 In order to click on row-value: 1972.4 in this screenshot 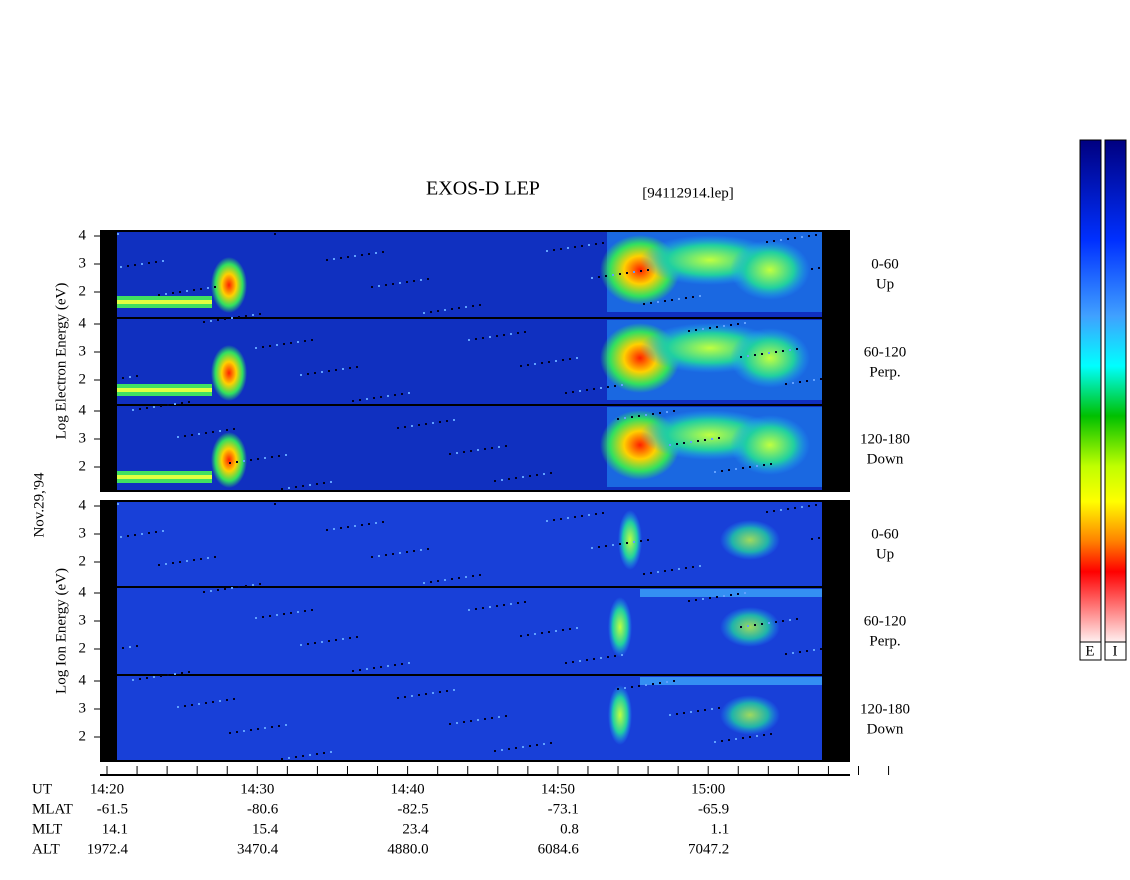, I will do `click(108, 849)`.